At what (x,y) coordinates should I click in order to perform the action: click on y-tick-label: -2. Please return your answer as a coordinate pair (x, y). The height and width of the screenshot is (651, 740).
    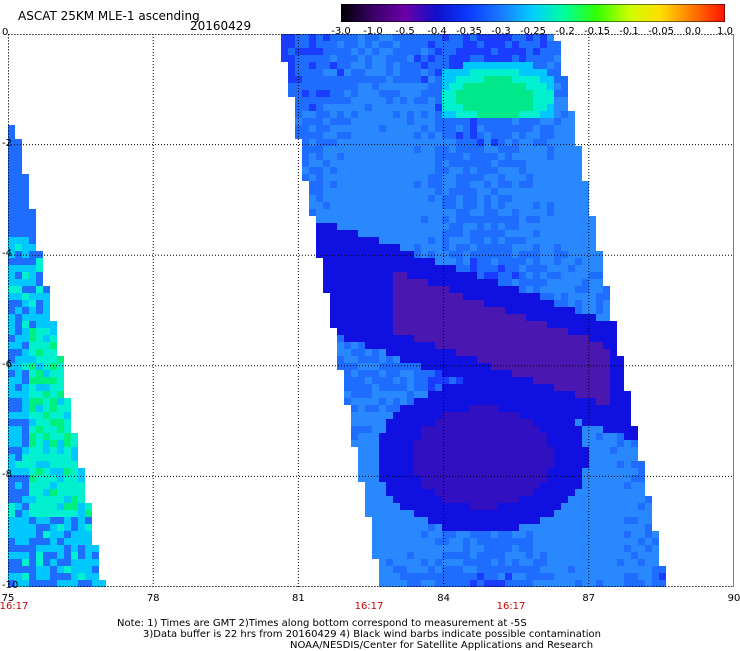
    Looking at the image, I should click on (7, 143).